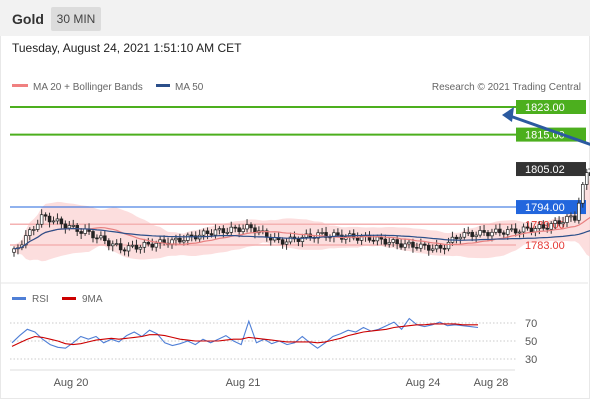 Image resolution: width=590 pixels, height=400 pixels. I want to click on rsi-tick-label: 70, so click(531, 324).